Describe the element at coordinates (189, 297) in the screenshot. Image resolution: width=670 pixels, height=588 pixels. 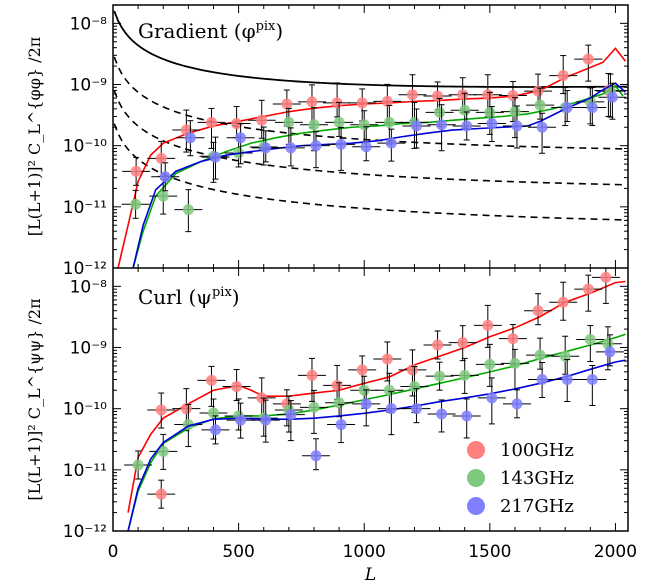
I see `curl-title: Curl (ψpix)` at that location.